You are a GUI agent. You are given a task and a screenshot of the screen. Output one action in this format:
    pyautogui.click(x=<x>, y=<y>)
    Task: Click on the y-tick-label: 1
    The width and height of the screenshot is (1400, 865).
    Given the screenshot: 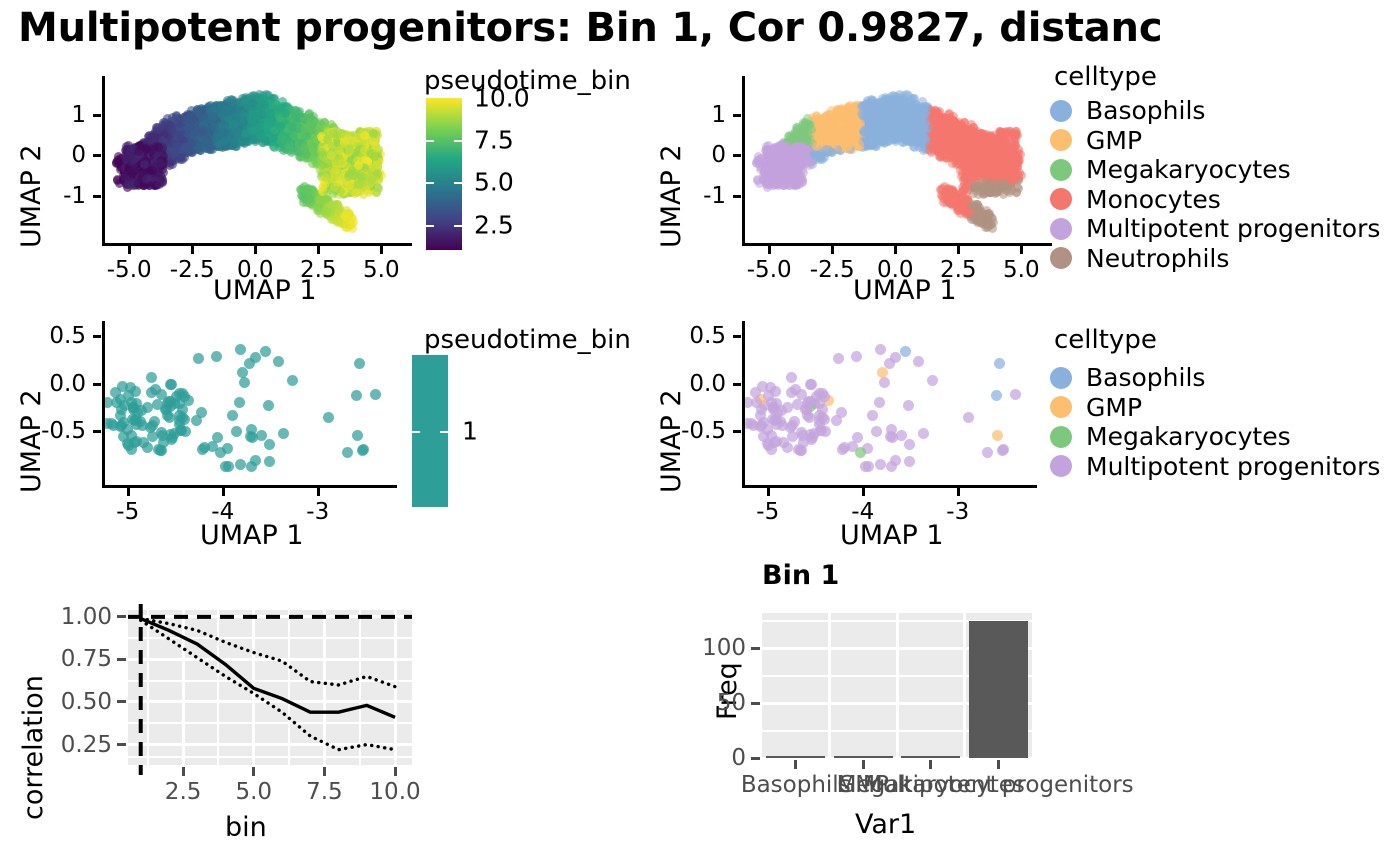 What is the action you would take?
    pyautogui.click(x=78, y=114)
    